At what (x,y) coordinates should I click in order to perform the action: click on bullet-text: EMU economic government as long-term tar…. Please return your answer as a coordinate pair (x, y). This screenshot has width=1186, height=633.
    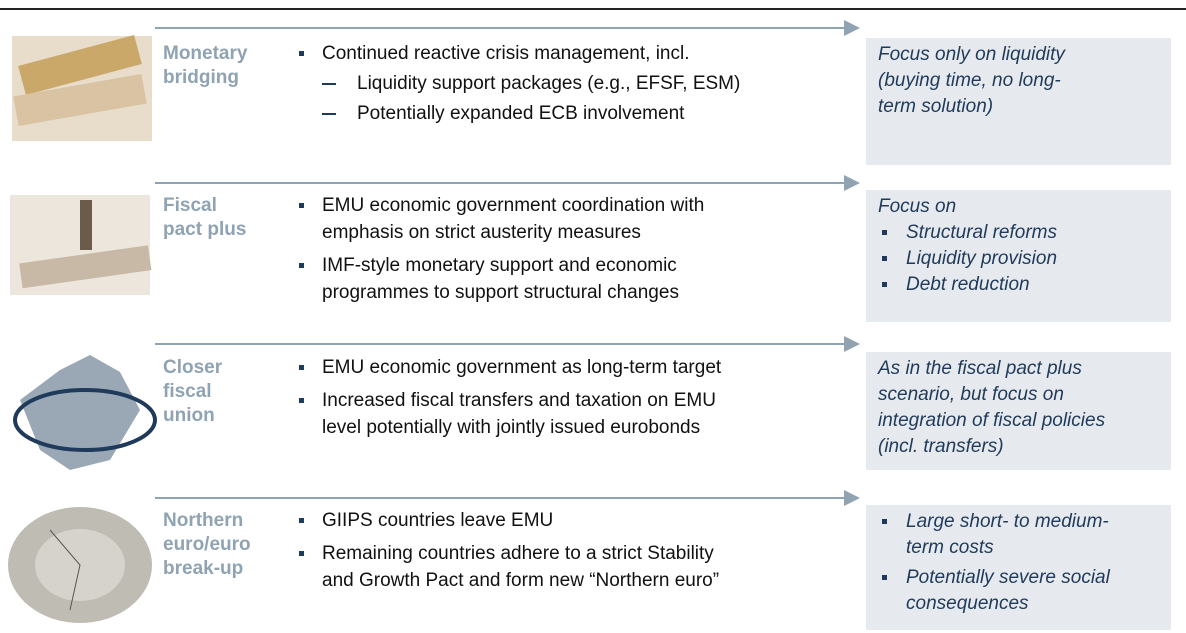
    Looking at the image, I should click on (522, 367).